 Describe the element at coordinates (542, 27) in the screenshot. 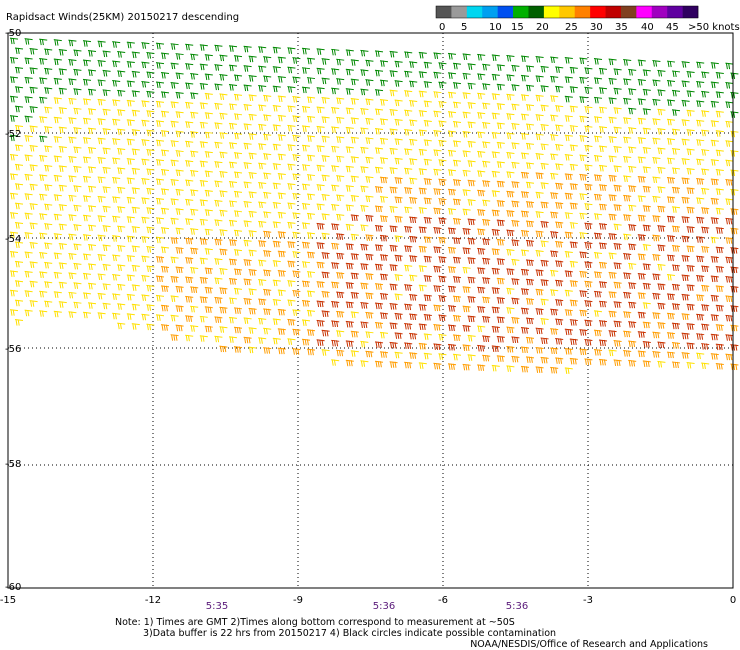

I see `colorbar-label: 20` at that location.